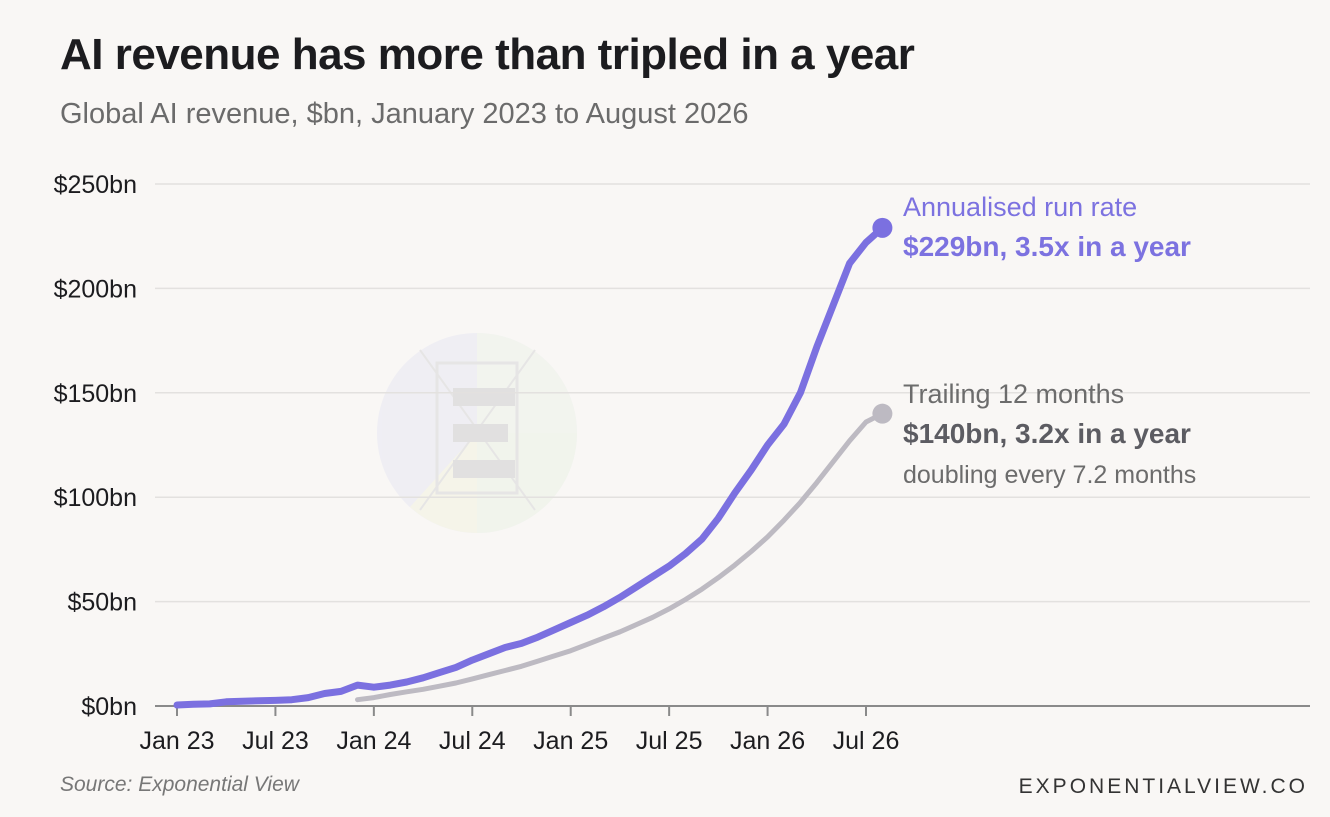 The height and width of the screenshot is (817, 1330). I want to click on y-axis: $0bn $50bn $100bn $150bn $200bn $250bn, so click(95, 446).